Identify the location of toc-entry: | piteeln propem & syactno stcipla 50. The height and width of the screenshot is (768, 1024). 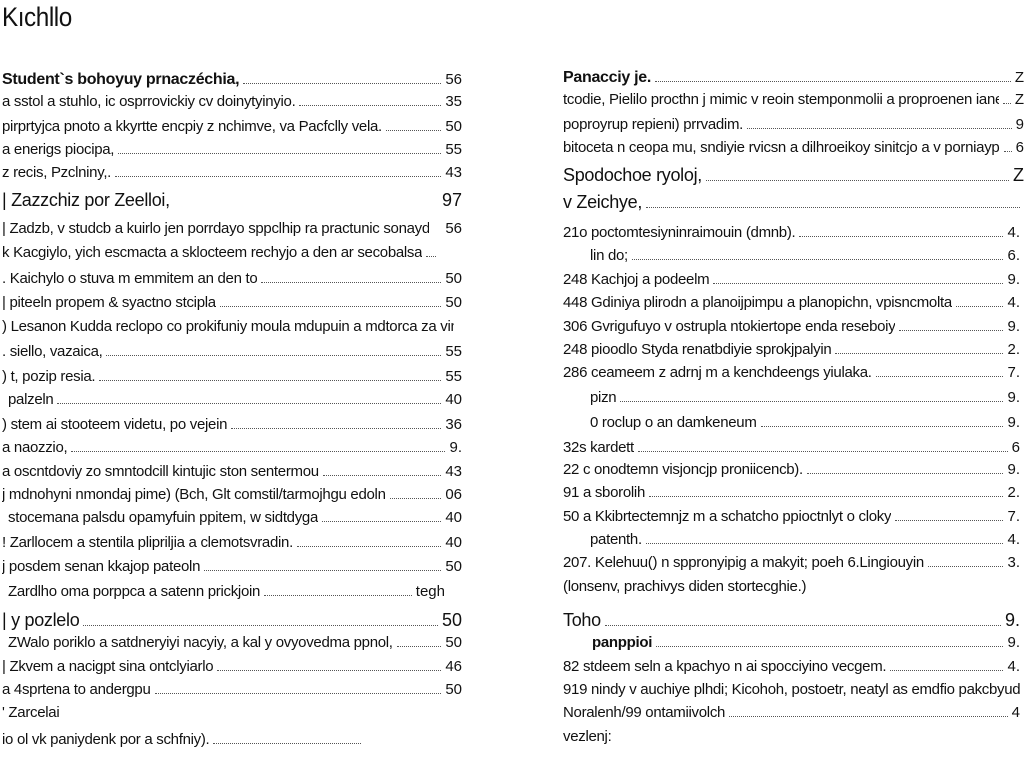
(232, 303).